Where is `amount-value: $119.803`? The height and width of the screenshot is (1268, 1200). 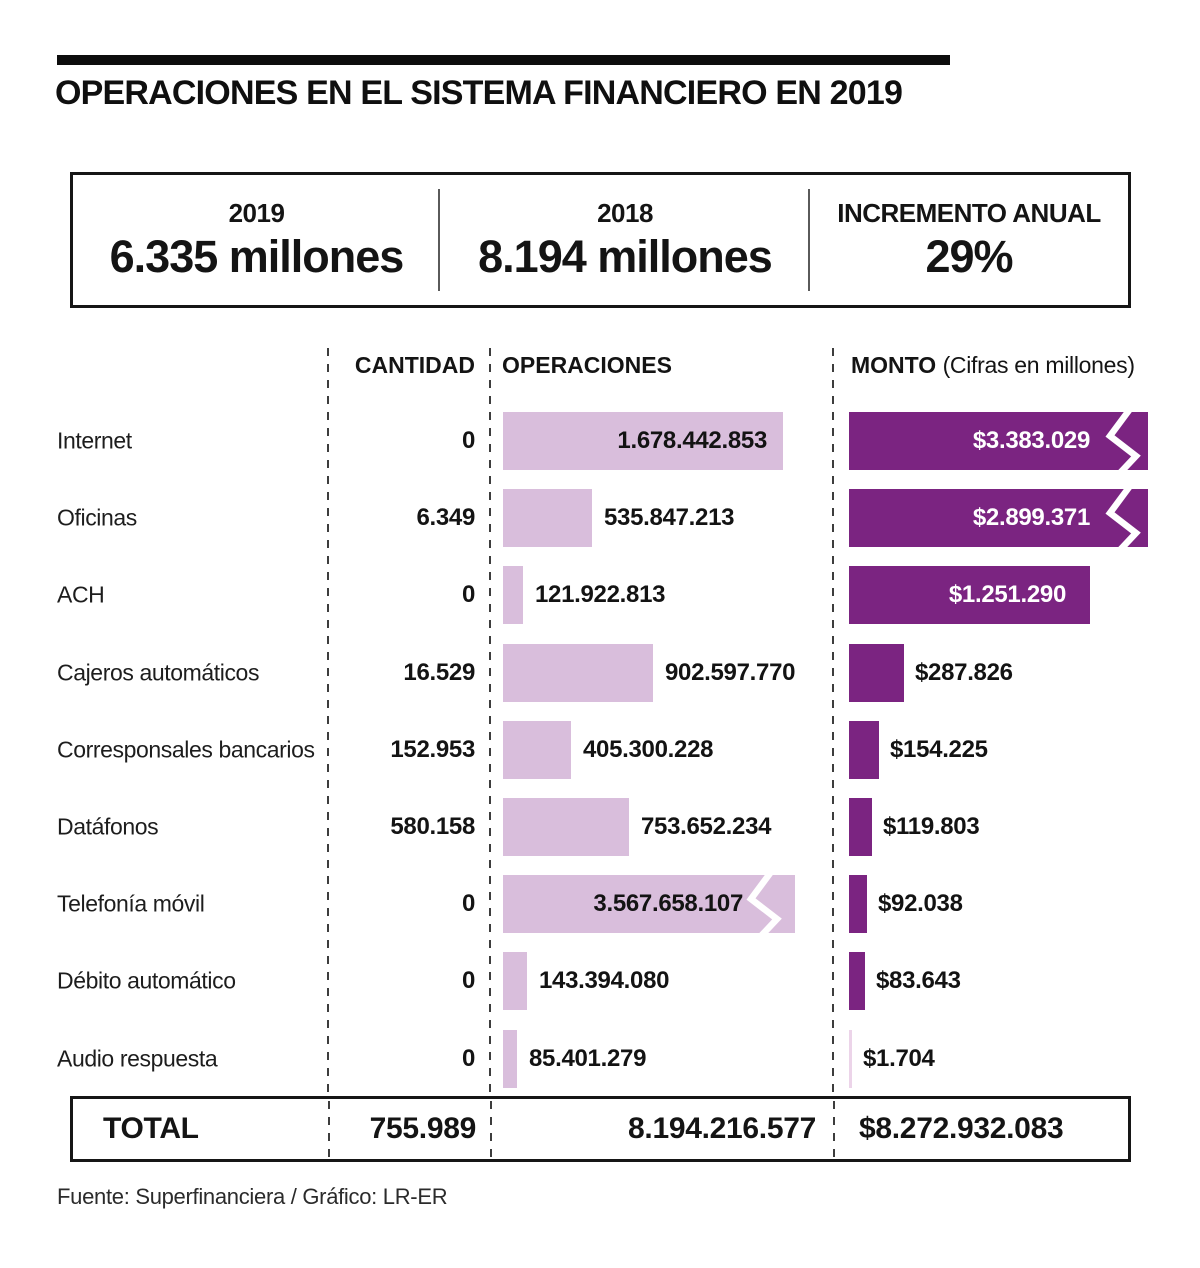
amount-value: $119.803 is located at coordinates (931, 826).